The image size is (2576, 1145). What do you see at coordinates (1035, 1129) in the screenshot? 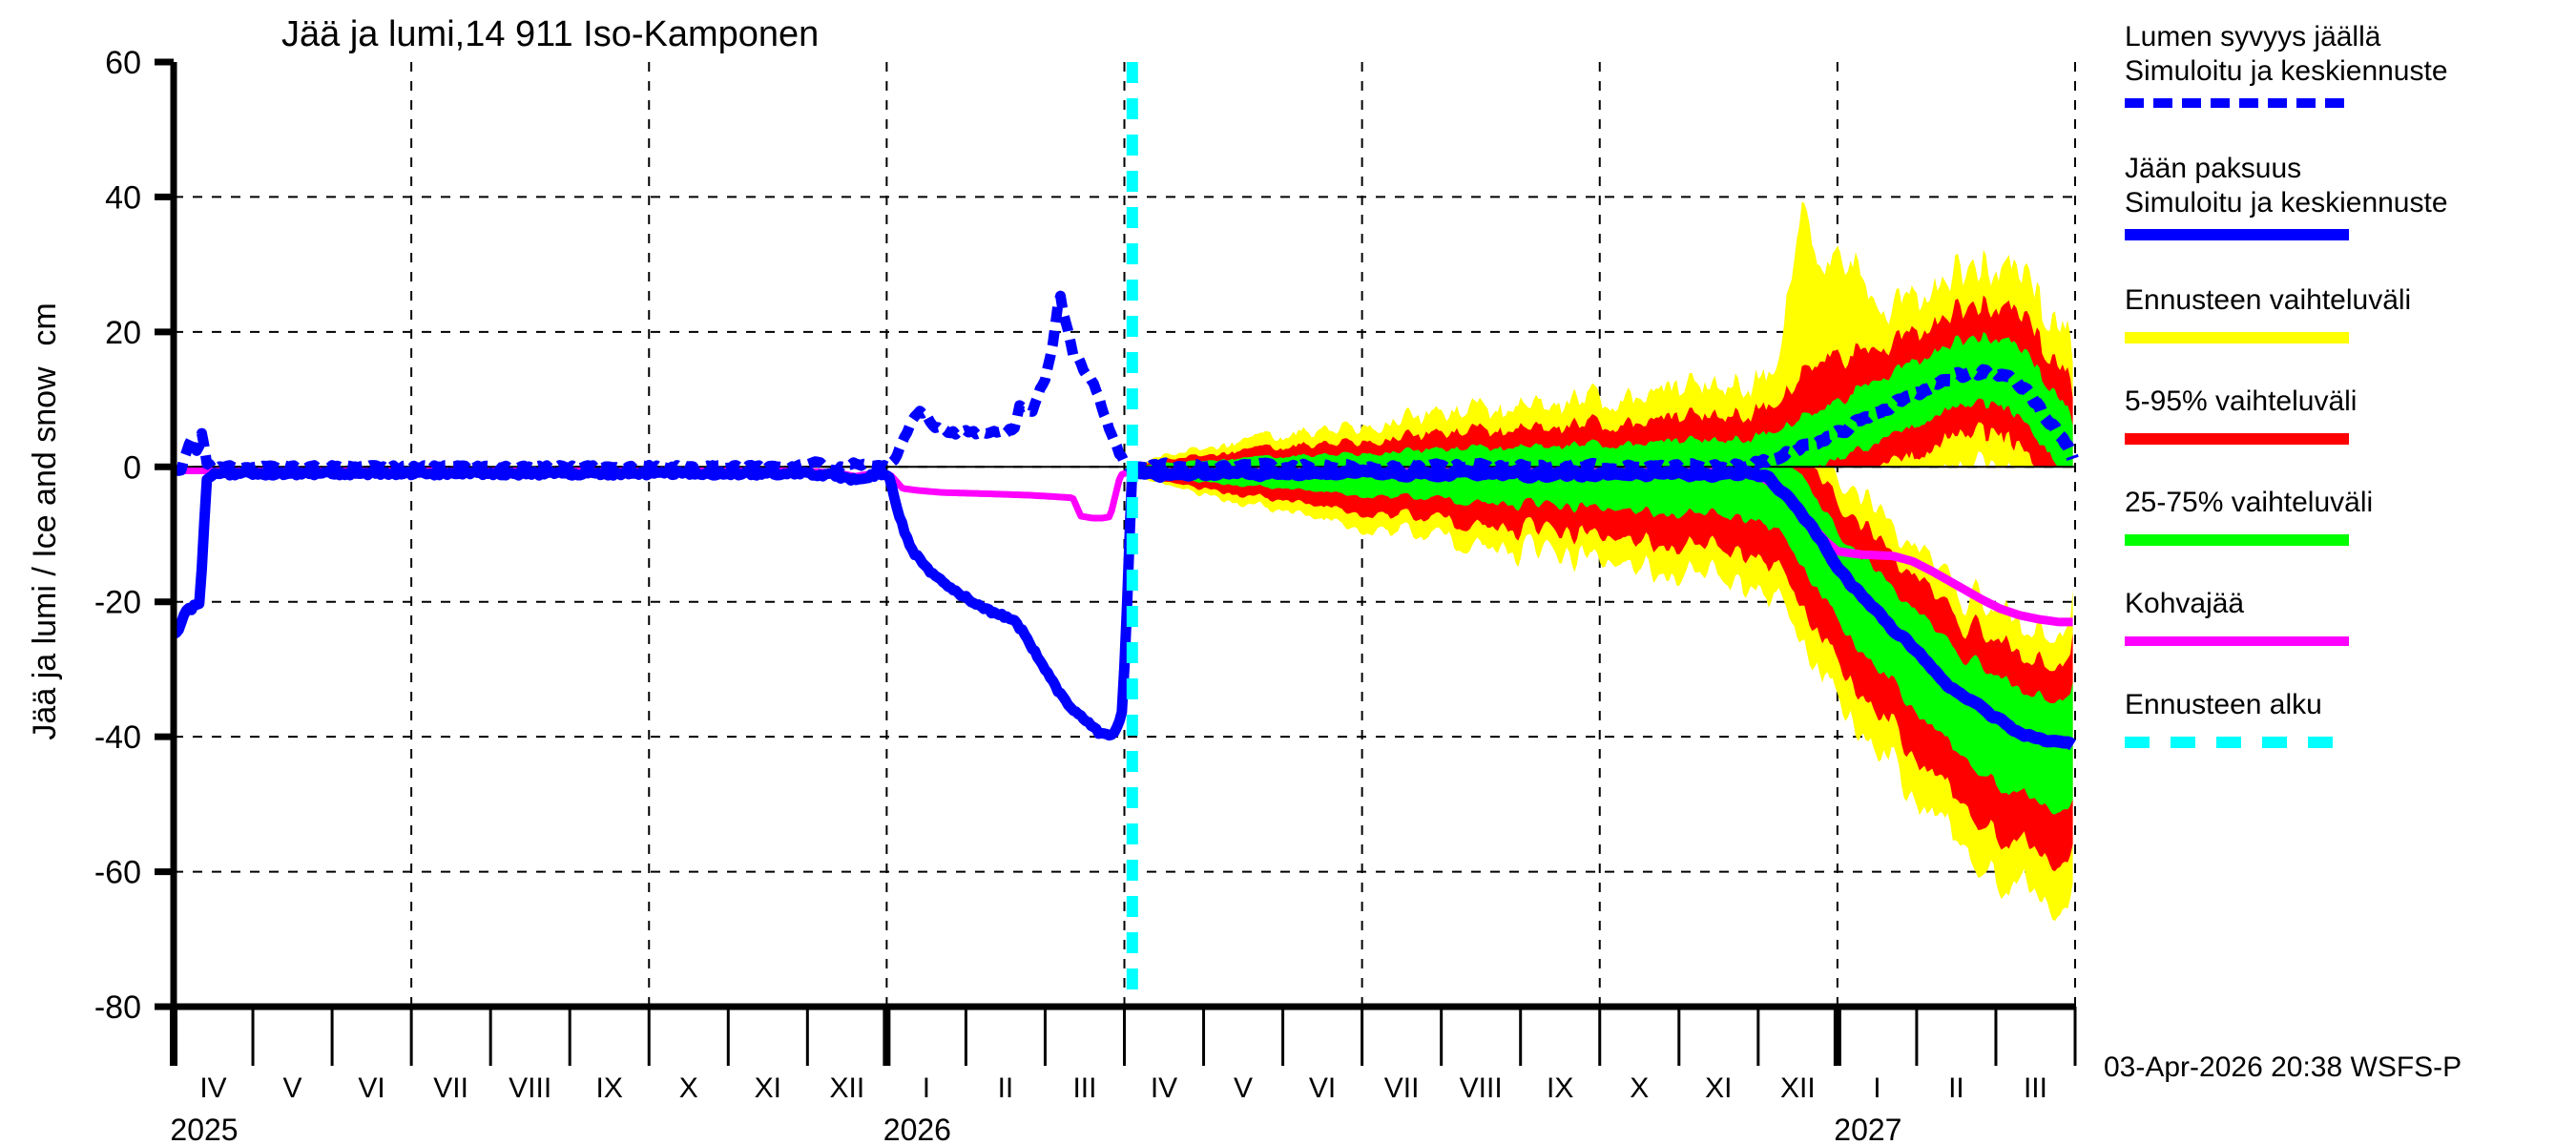
I see `x-axis-year-labels: 2025 2026 2027` at bounding box center [1035, 1129].